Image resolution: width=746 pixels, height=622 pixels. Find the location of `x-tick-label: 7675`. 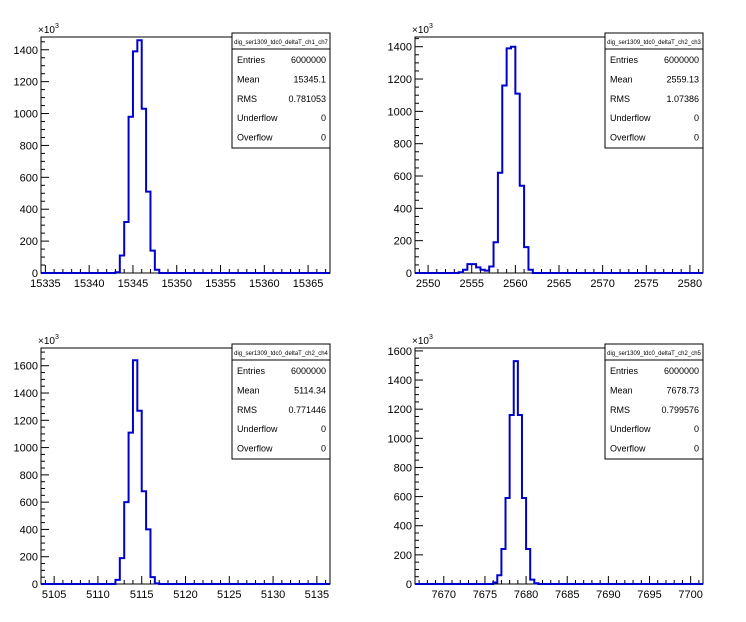

x-tick-label: 7675 is located at coordinates (485, 595).